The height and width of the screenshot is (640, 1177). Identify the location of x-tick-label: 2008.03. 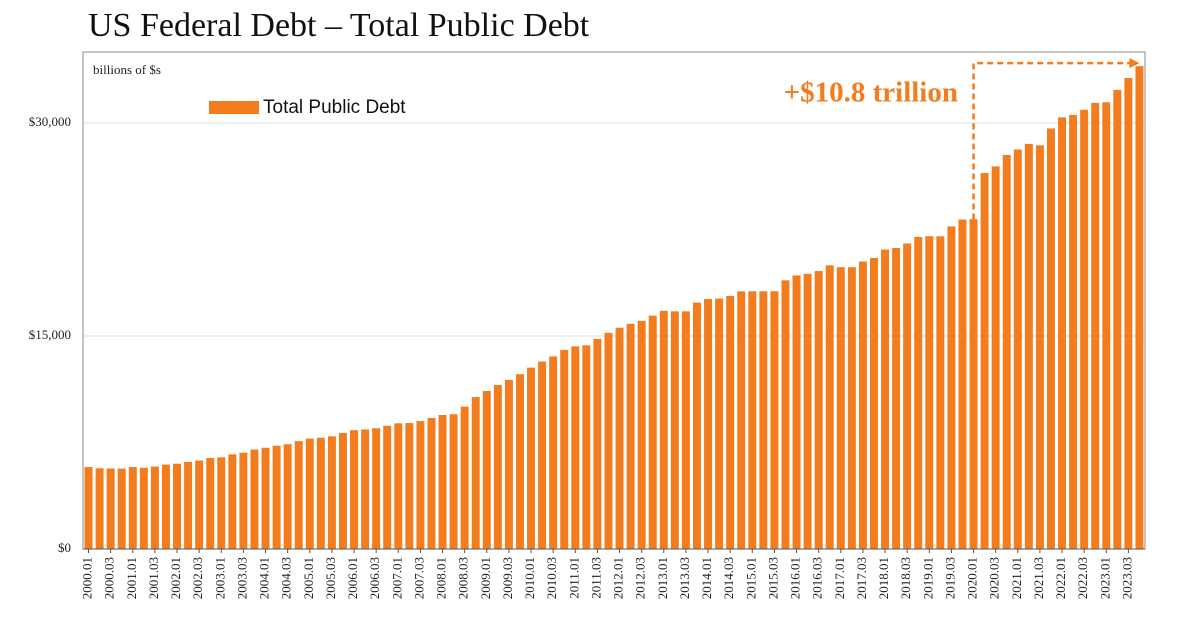
(463, 578).